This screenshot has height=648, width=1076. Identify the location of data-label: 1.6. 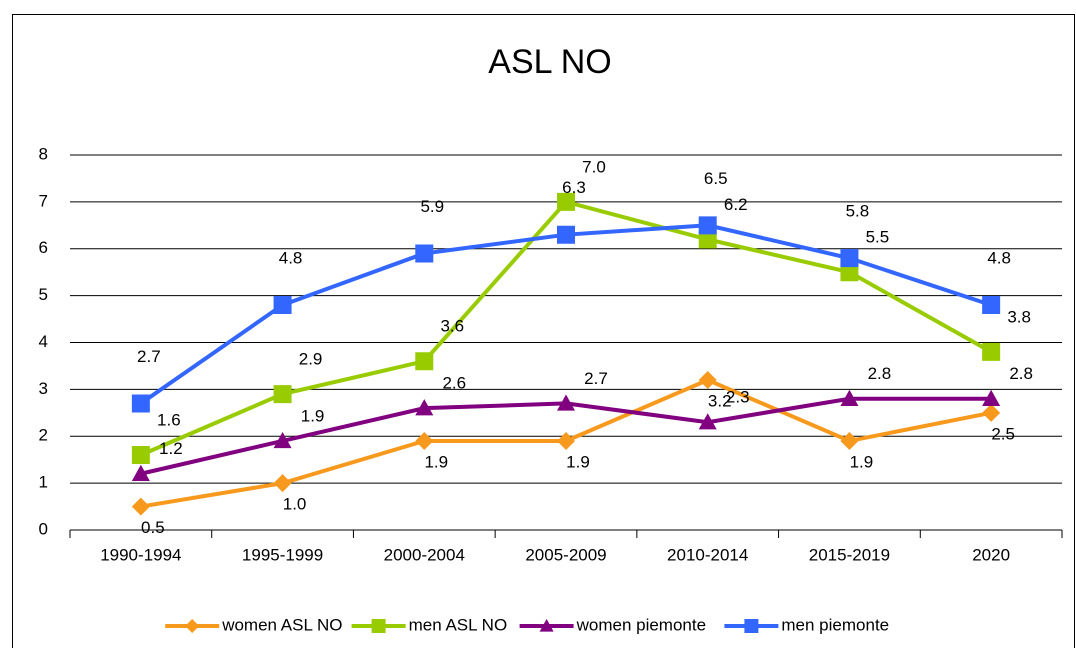
(169, 419).